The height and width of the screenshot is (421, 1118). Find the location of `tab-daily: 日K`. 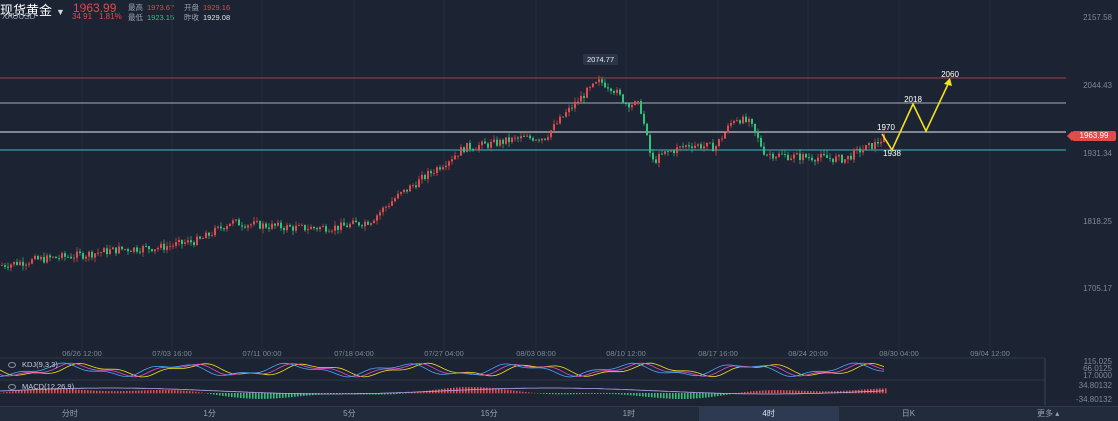

tab-daily: 日K is located at coordinates (909, 414).